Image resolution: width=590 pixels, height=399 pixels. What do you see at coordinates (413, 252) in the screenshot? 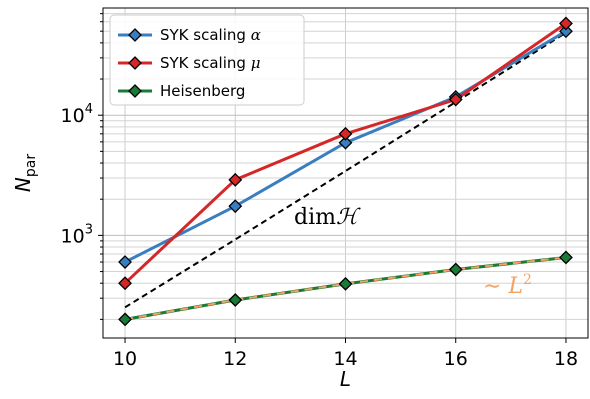
I see `annotations: dimℋ ∼ L2` at bounding box center [413, 252].